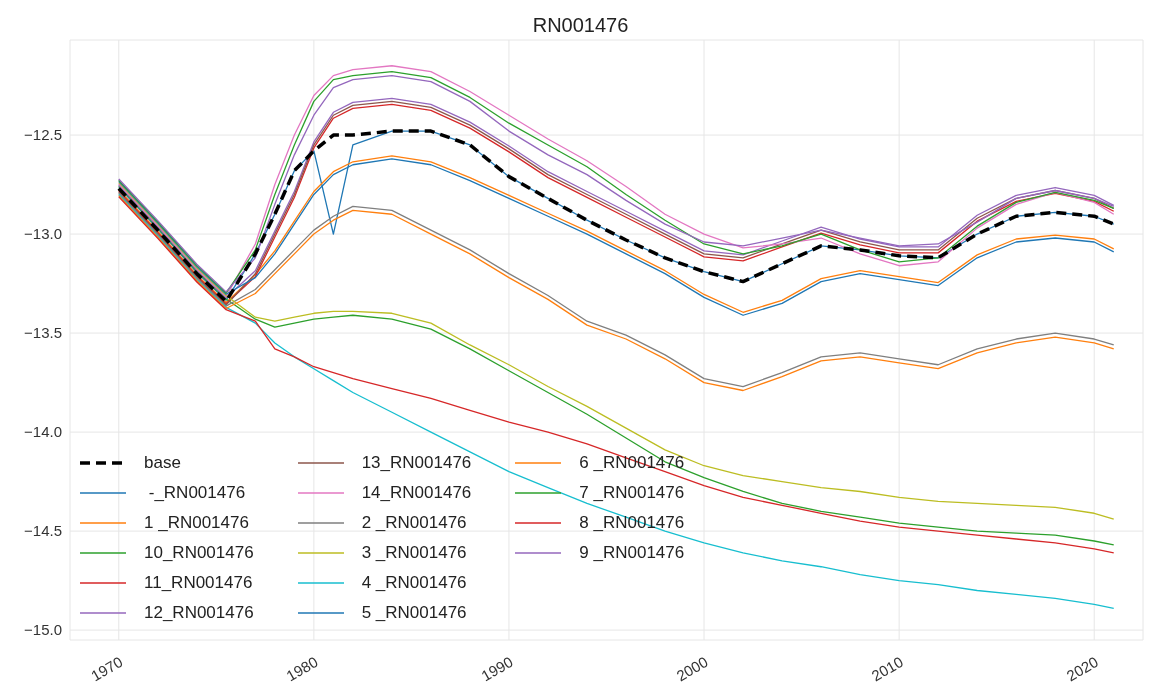 The image size is (1161, 690). I want to click on legend-label: 7 _RN001476, so click(632, 493).